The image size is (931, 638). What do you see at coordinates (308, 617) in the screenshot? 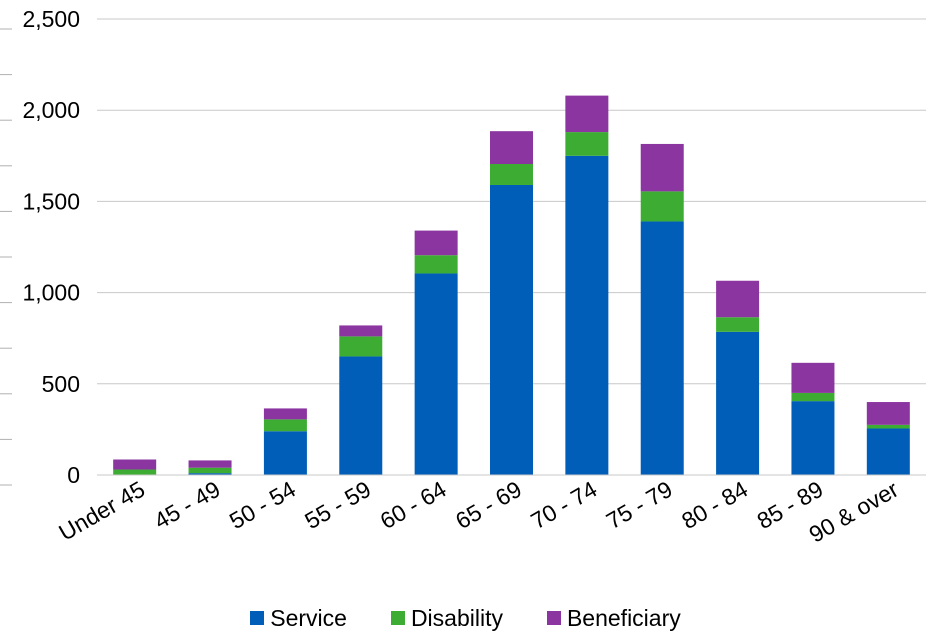
I see `legend-label-service: Service` at bounding box center [308, 617].